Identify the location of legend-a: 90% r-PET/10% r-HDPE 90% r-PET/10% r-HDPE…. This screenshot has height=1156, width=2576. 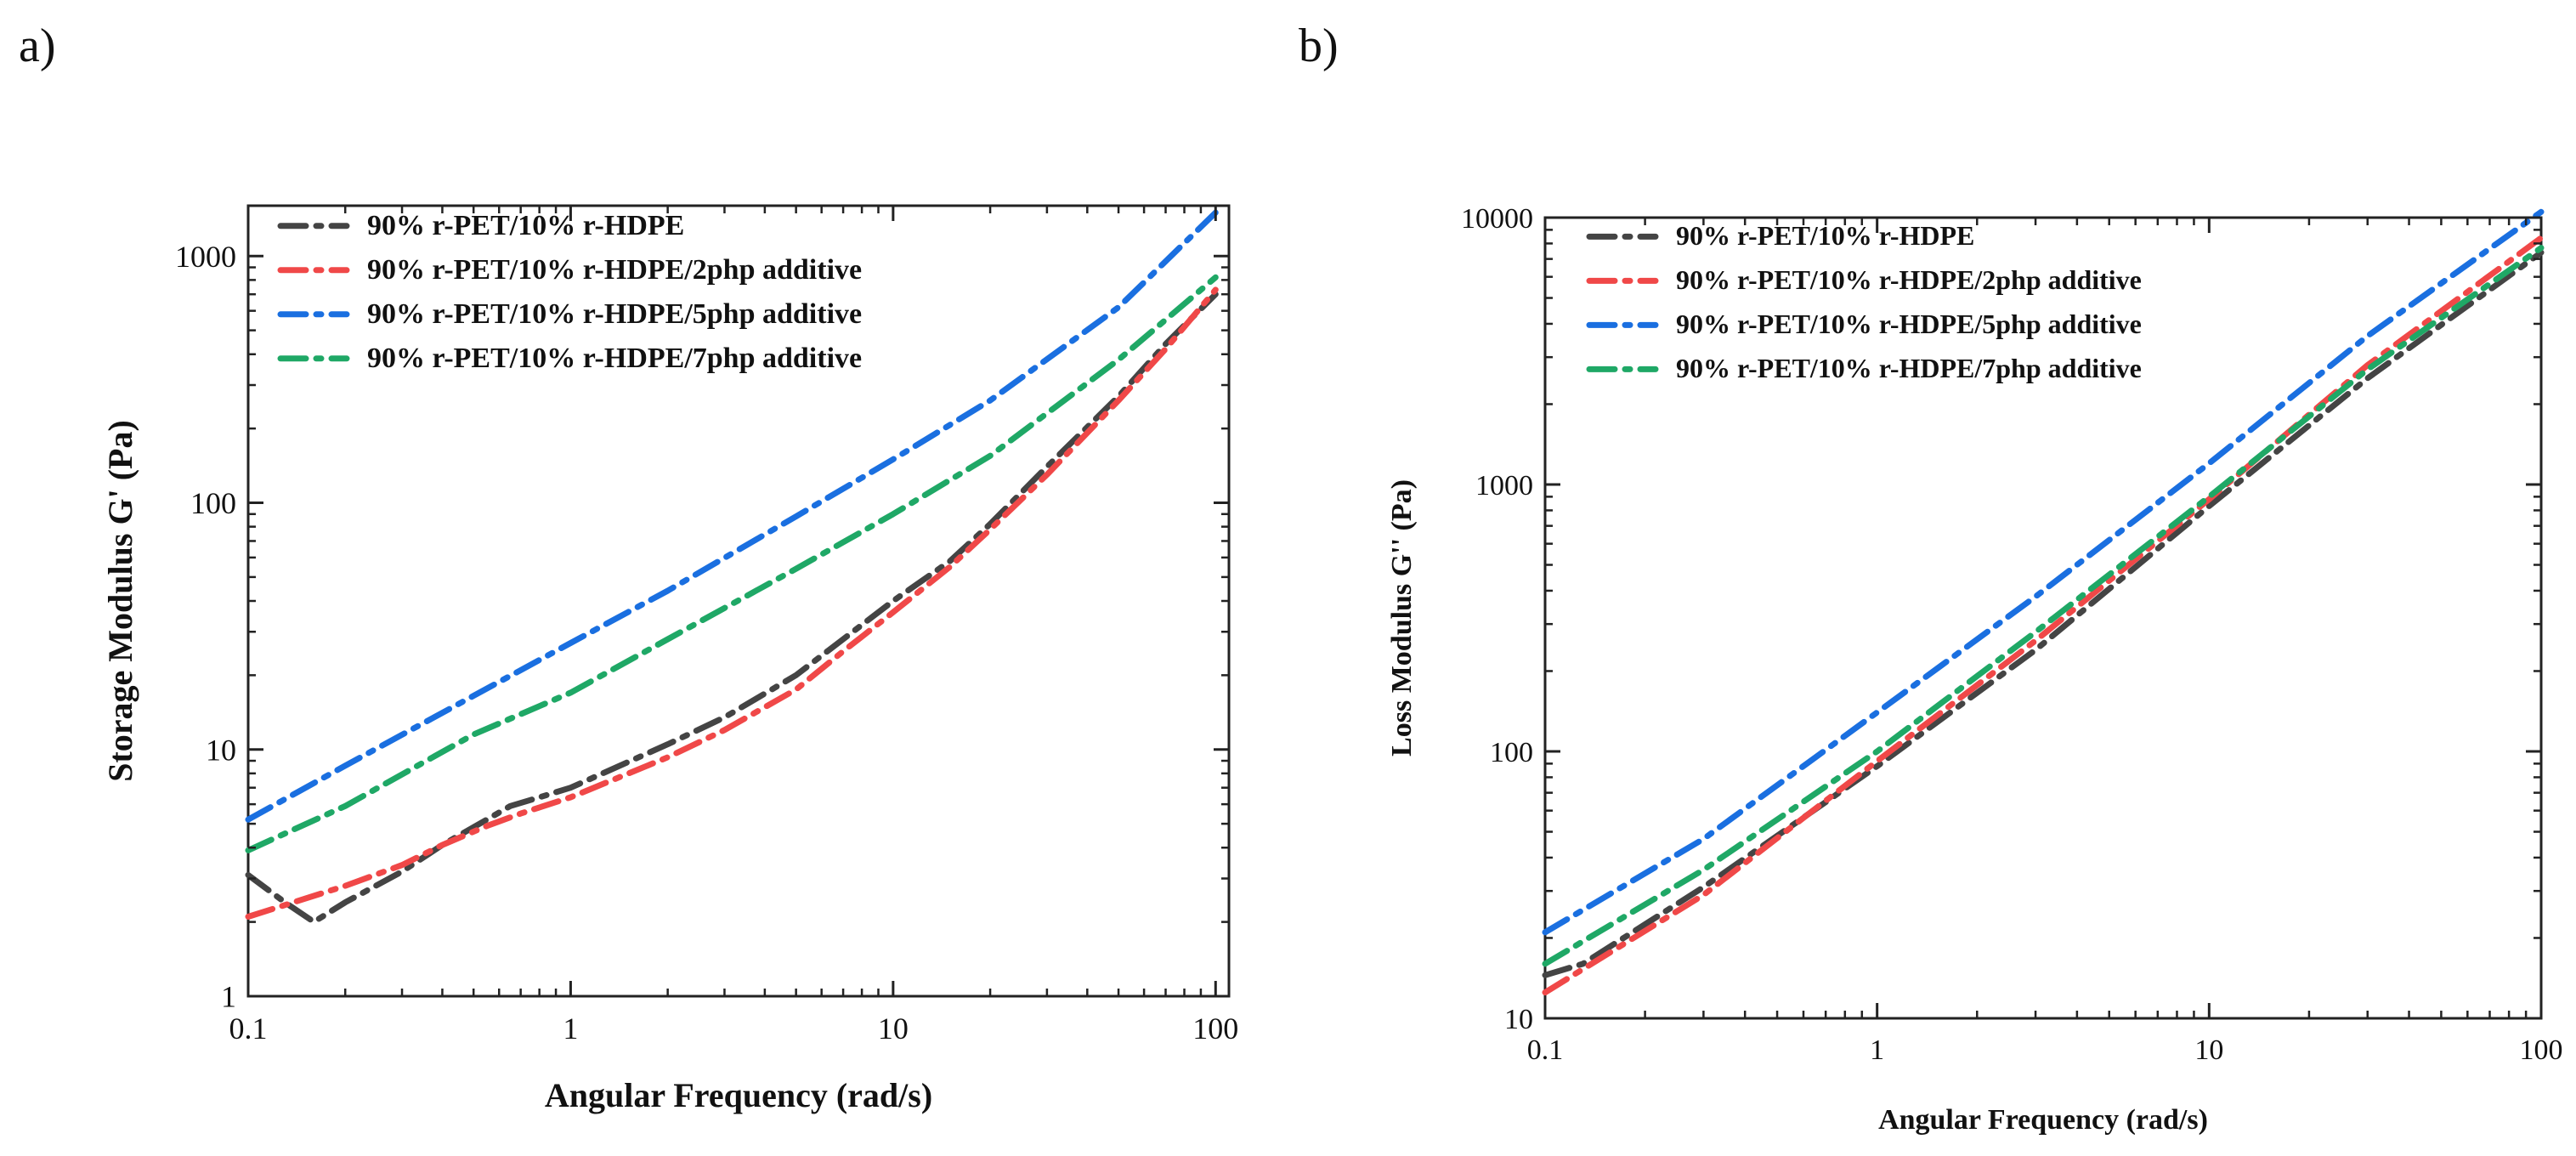
(569, 292).